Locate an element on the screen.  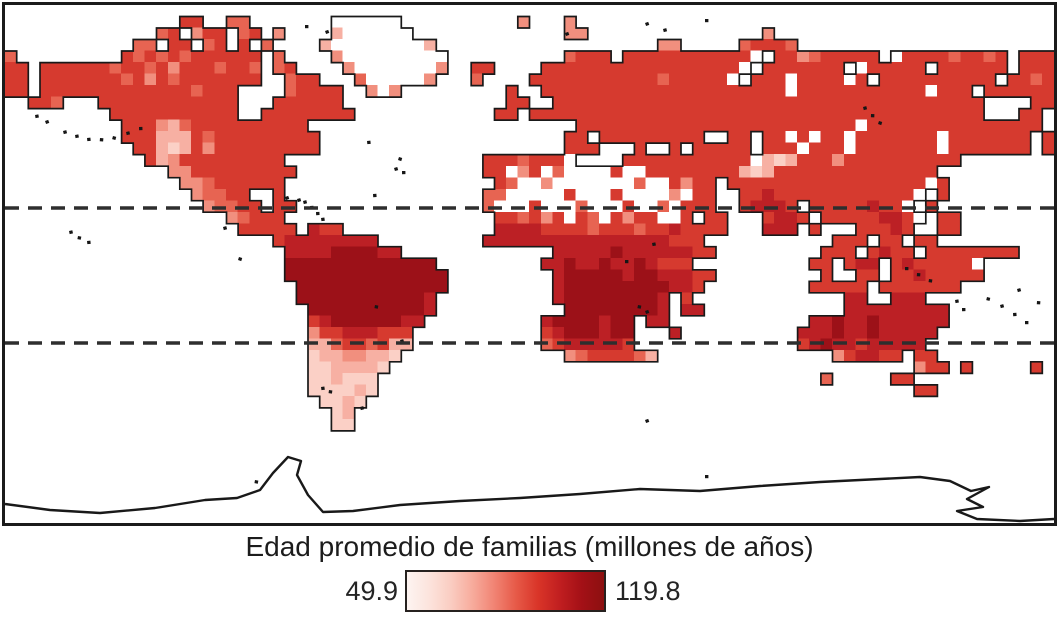
legend-max-label: 119.8 is located at coordinates (648, 591).